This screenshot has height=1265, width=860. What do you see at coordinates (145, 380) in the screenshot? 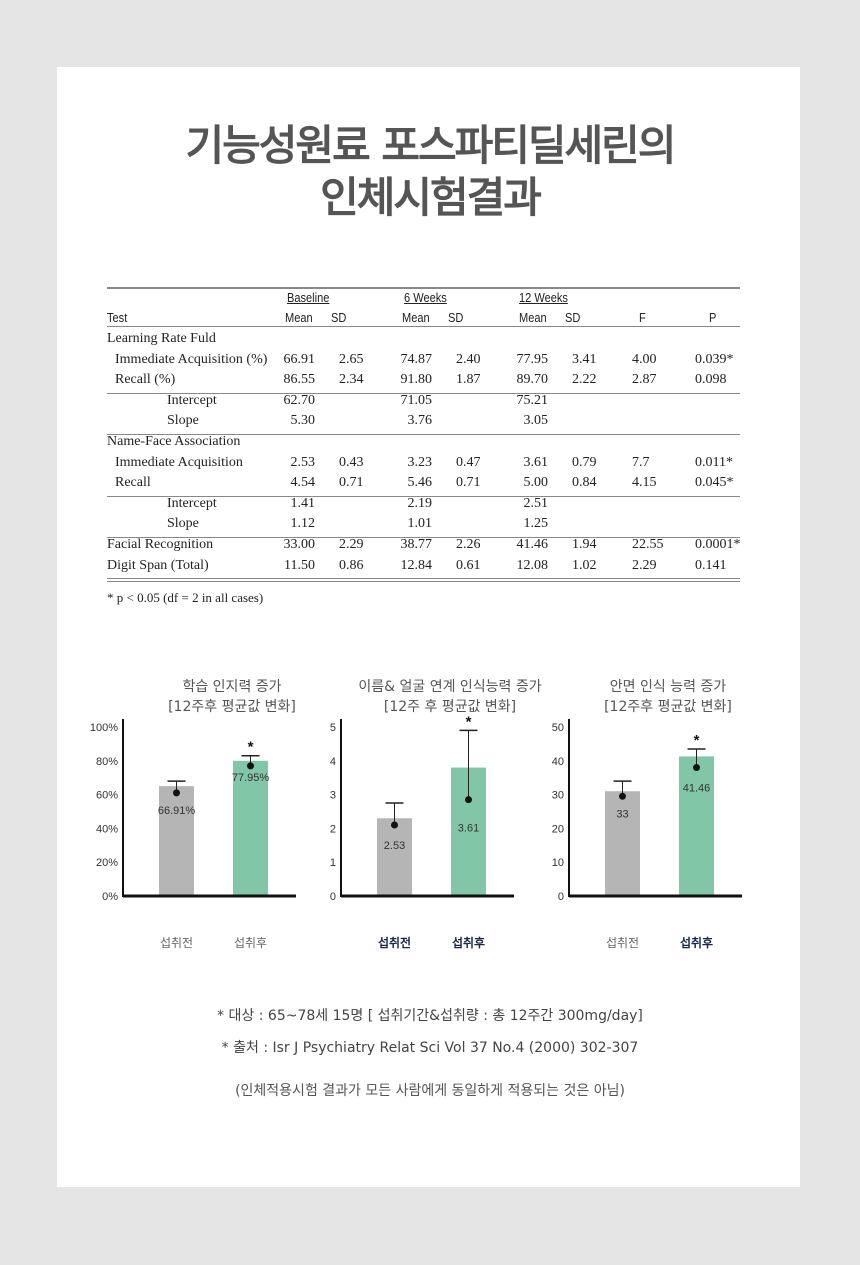
I see `table-row-label: Recall (%)` at bounding box center [145, 380].